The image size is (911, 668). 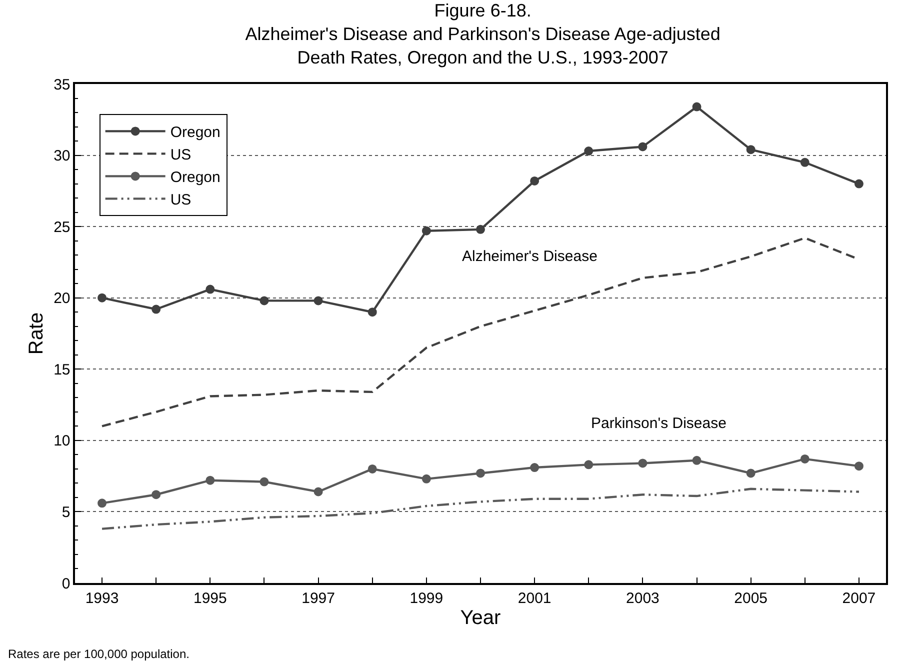 I want to click on annotation: Parkinson's Disease, so click(x=658, y=423).